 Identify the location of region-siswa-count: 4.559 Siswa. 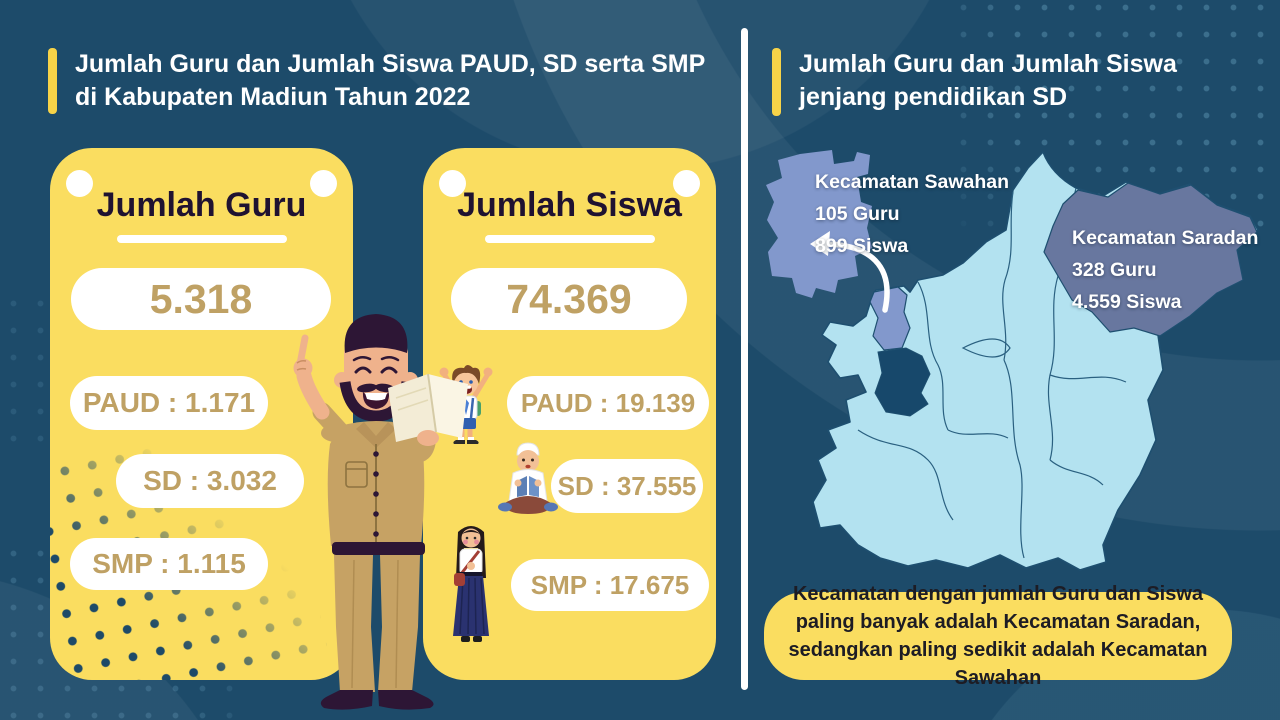
(1127, 302).